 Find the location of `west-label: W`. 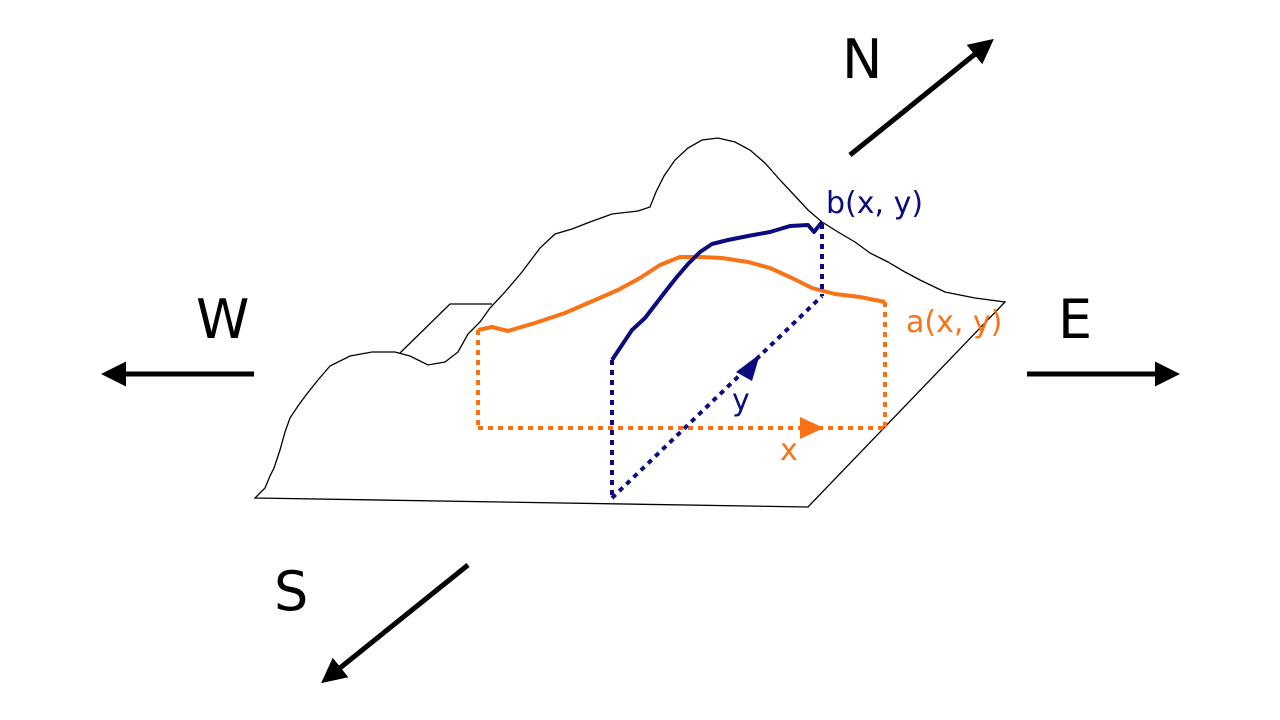

west-label: W is located at coordinates (222, 319).